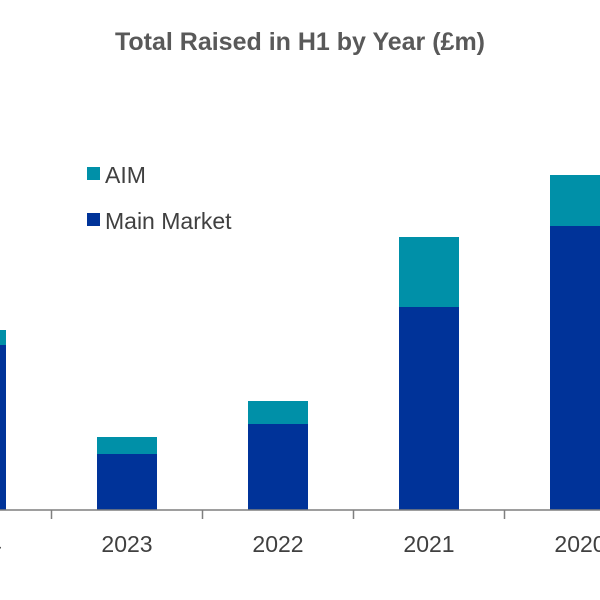 This screenshot has width=600, height=600. I want to click on x-axis-ticks, so click(278, 514).